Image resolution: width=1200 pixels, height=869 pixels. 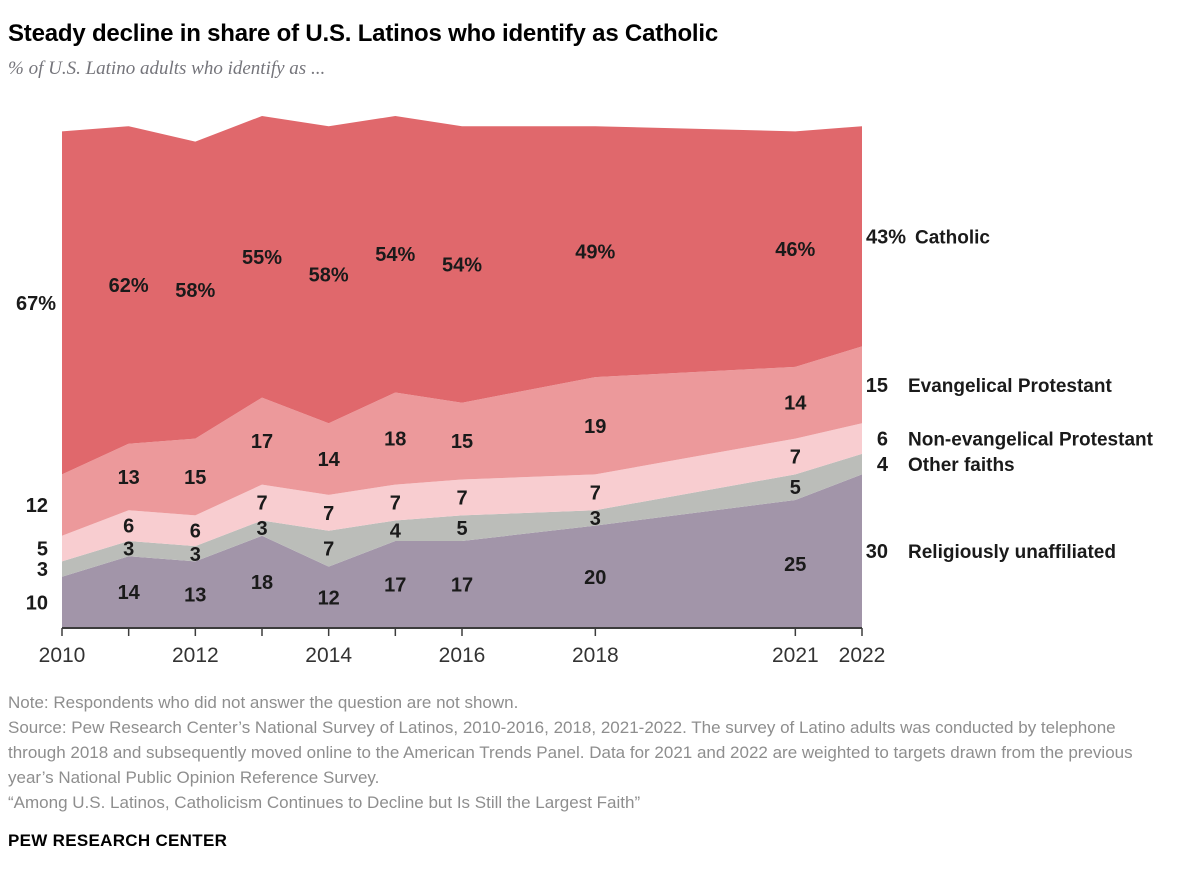 I want to click on start-value-label: 3, so click(x=42, y=570).